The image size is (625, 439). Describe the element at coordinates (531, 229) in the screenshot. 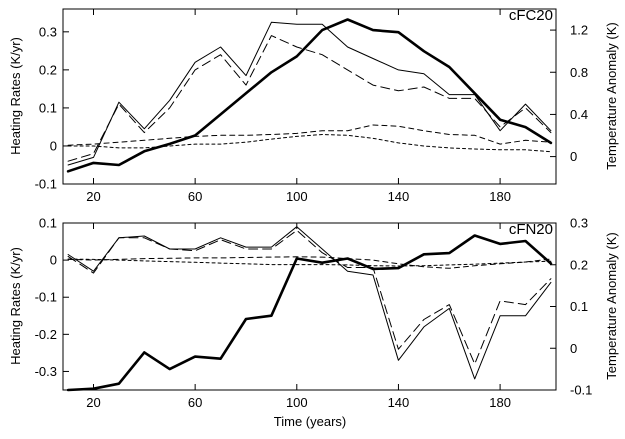

I see `panel-title: cFN20` at that location.